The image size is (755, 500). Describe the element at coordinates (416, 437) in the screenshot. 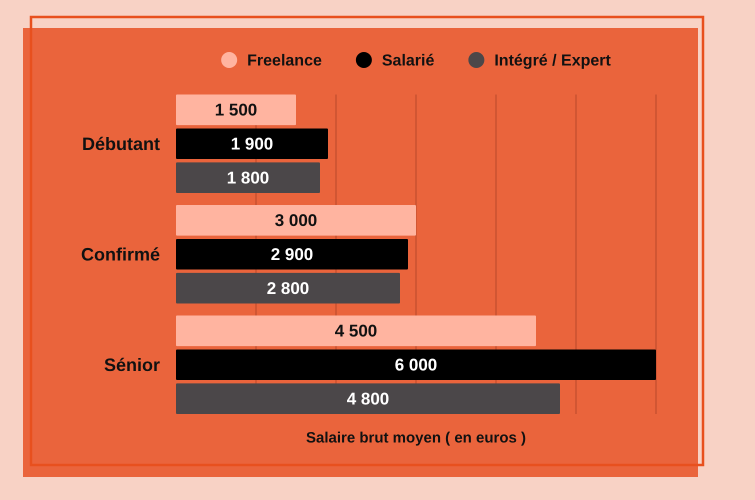

I see `x-axis-title: Salaire brut moyen ( en euros )` at that location.